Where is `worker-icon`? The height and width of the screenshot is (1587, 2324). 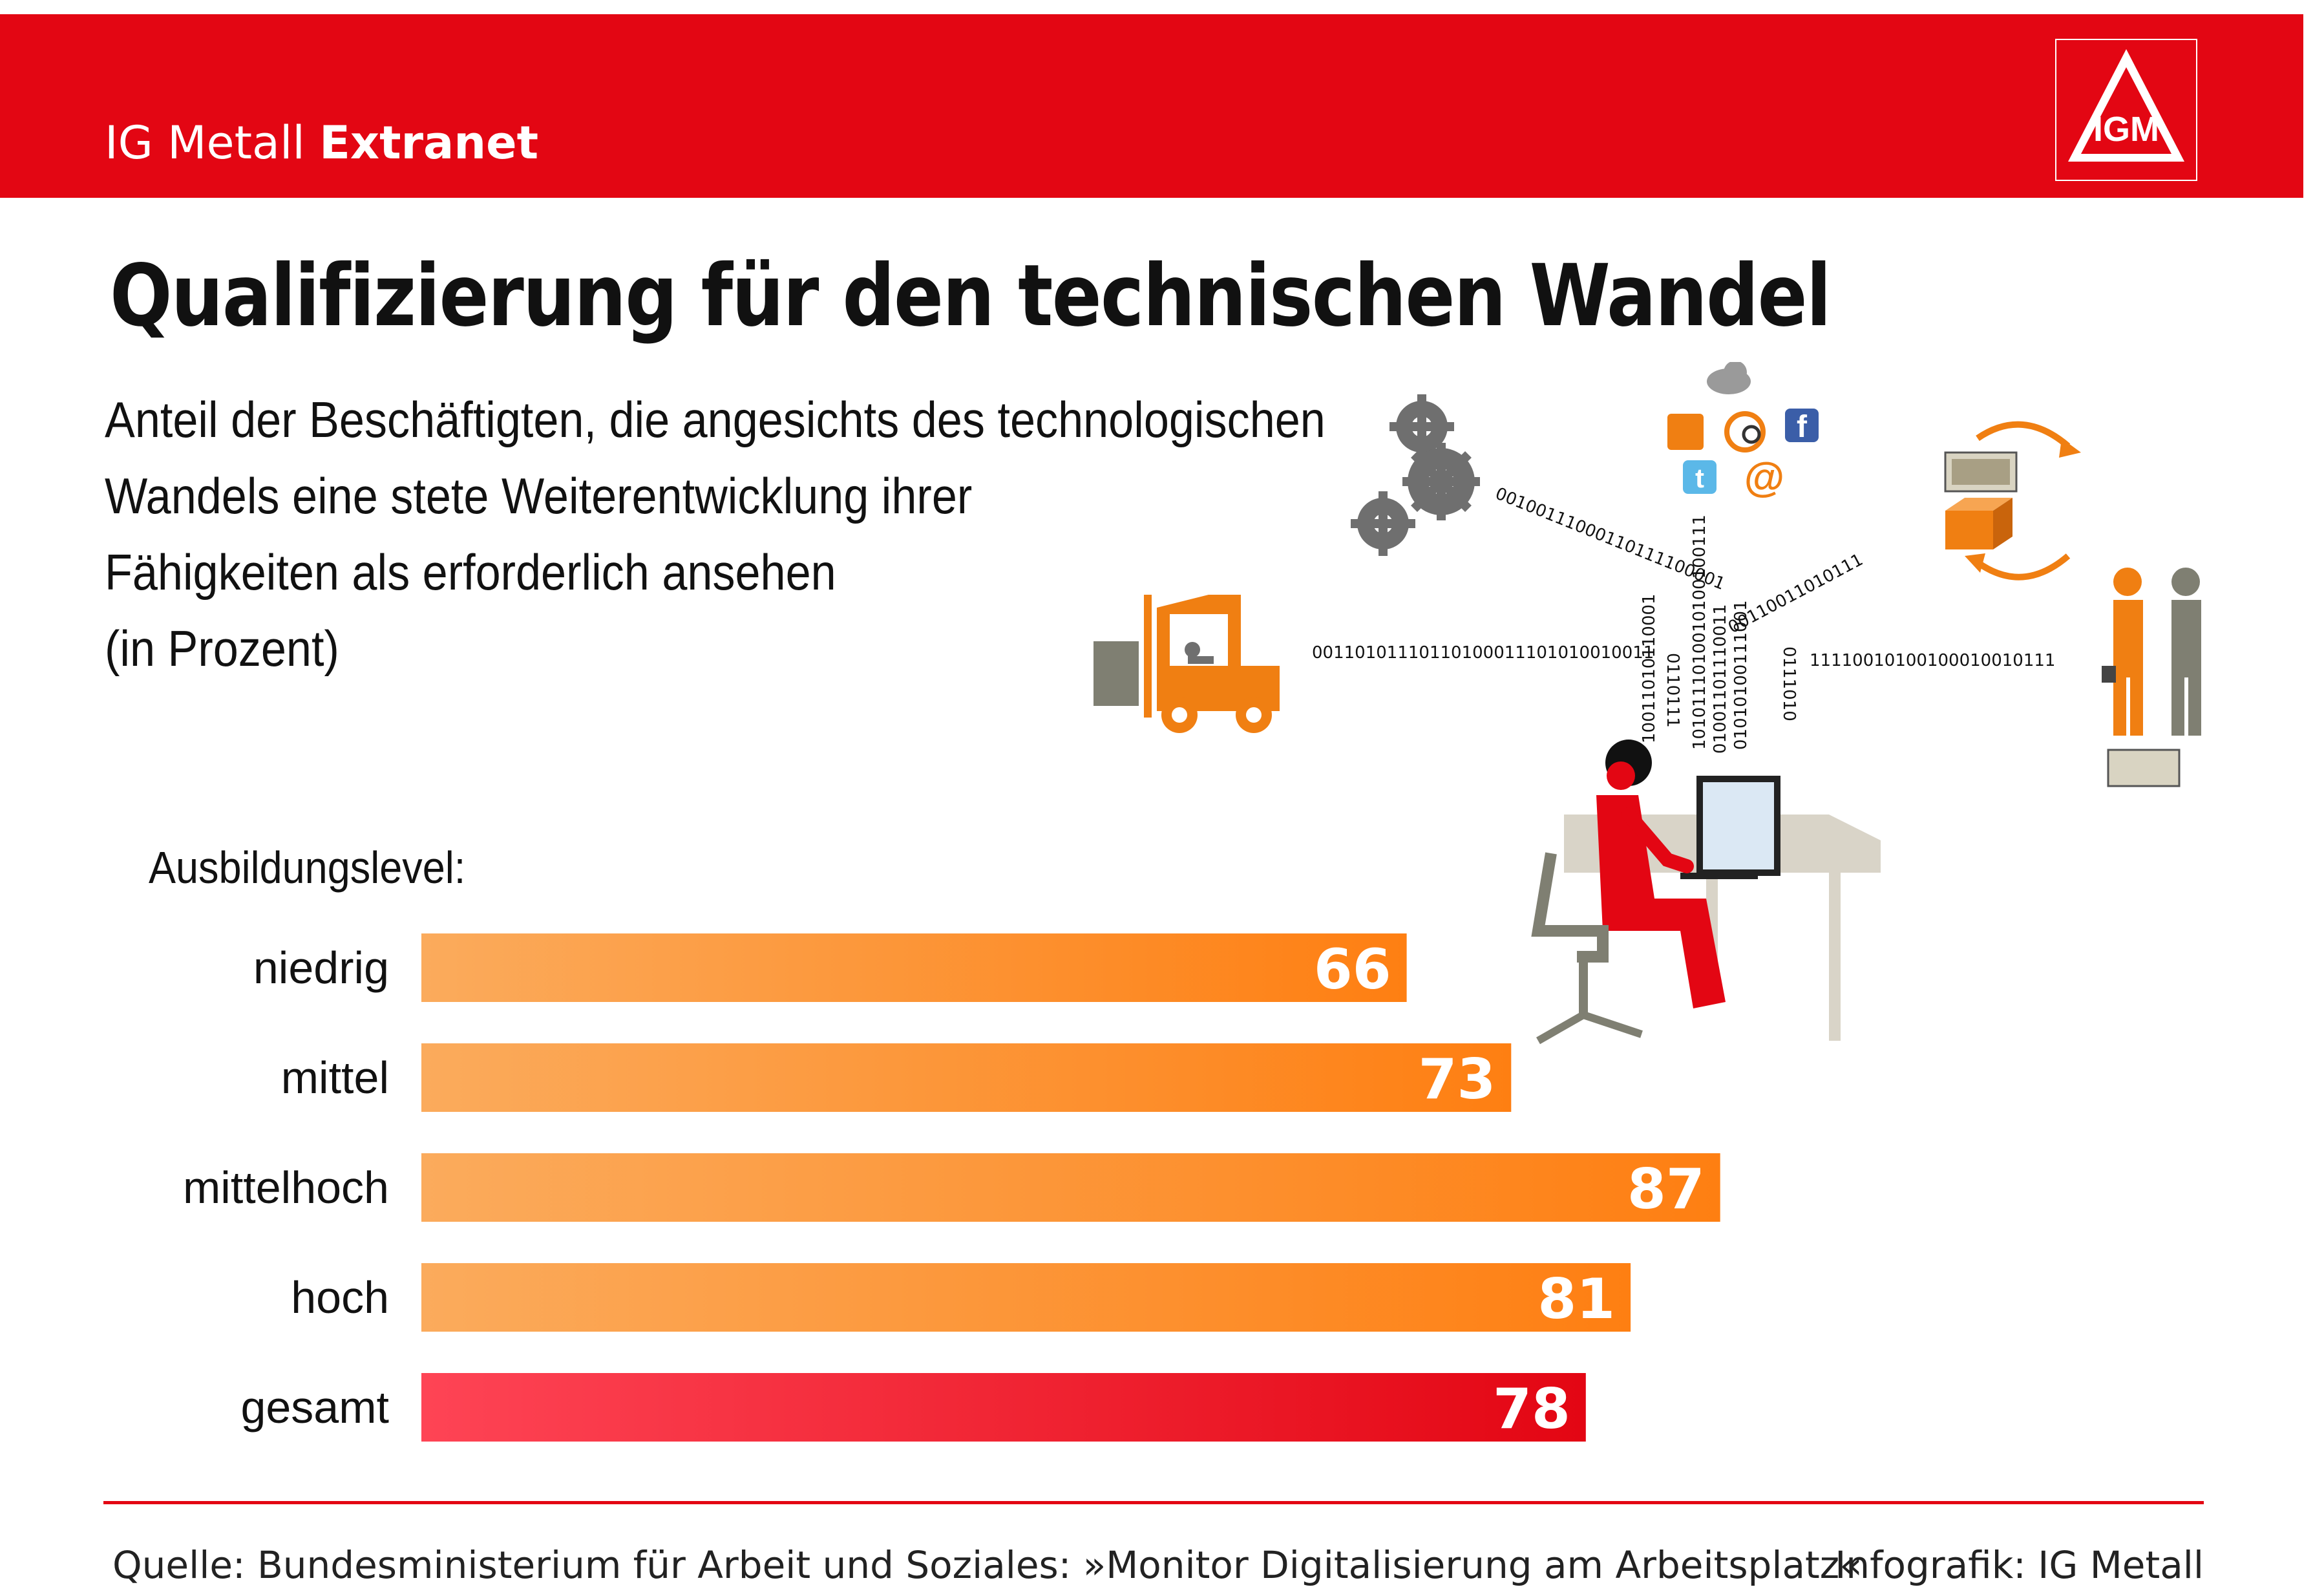 worker-icon is located at coordinates (2151, 678).